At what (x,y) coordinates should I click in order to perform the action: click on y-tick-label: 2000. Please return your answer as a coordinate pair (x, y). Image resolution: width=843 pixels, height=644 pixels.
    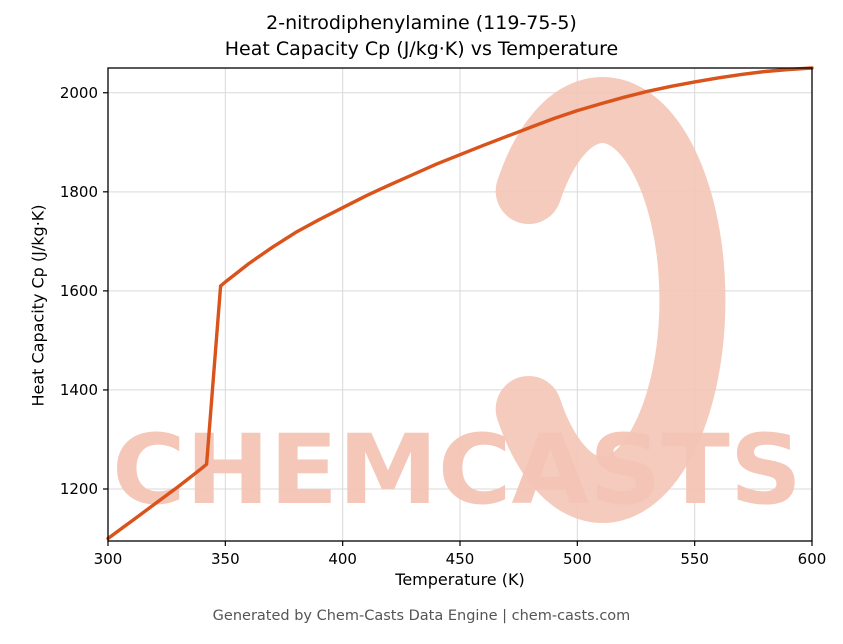
    Looking at the image, I should click on (79, 93).